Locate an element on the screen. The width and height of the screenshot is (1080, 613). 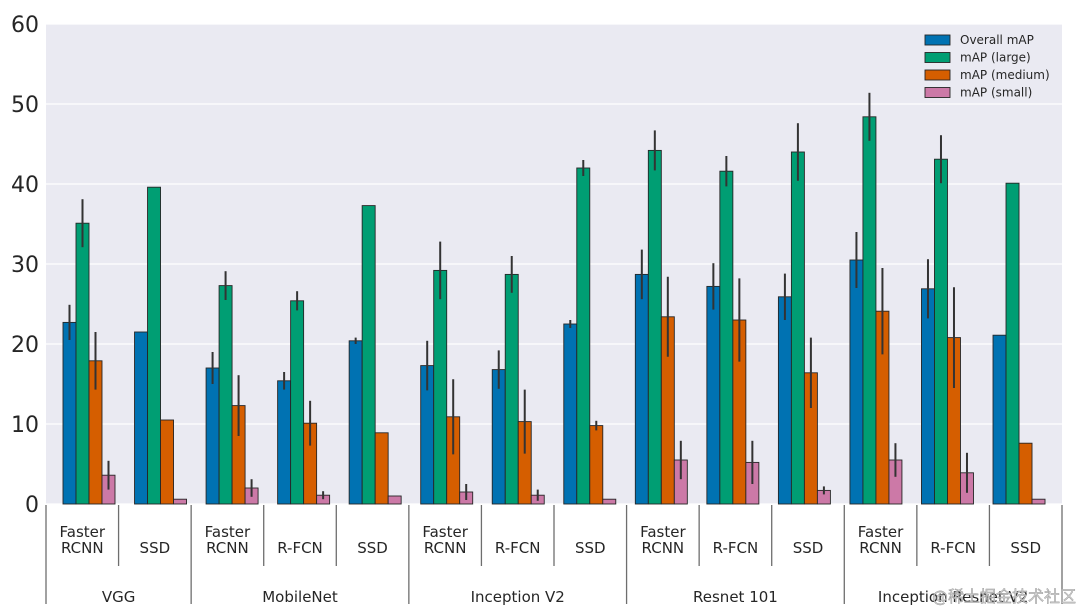
legend-label: mAP (large) is located at coordinates (995, 58).